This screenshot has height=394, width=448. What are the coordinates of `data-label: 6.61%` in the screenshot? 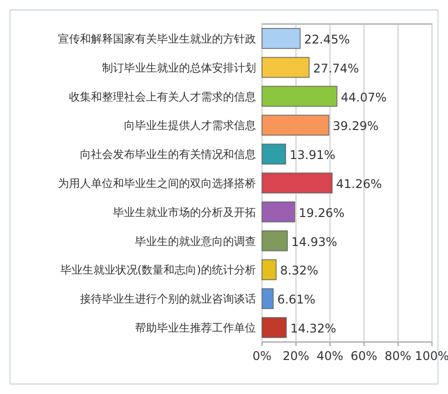 It's located at (296, 299).